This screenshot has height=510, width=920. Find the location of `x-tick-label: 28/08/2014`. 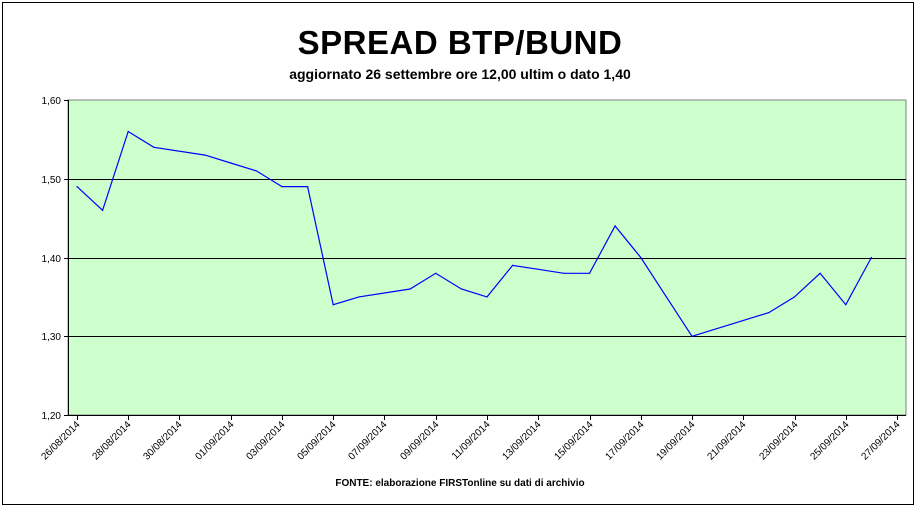

x-tick-label: 28/08/2014 is located at coordinates (111, 440).